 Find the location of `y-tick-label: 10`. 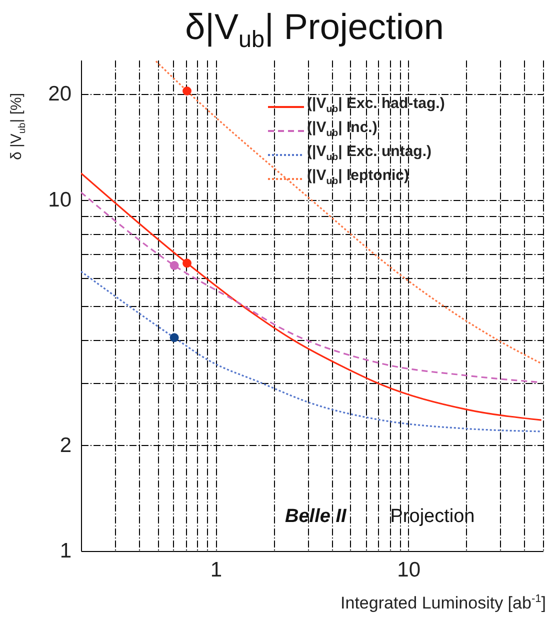

y-tick-label: 10 is located at coordinates (60, 200).